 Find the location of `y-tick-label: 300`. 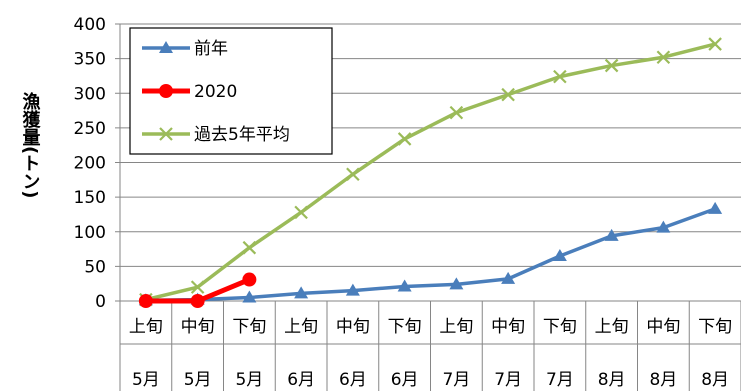

y-tick-label: 300 is located at coordinates (90, 94).